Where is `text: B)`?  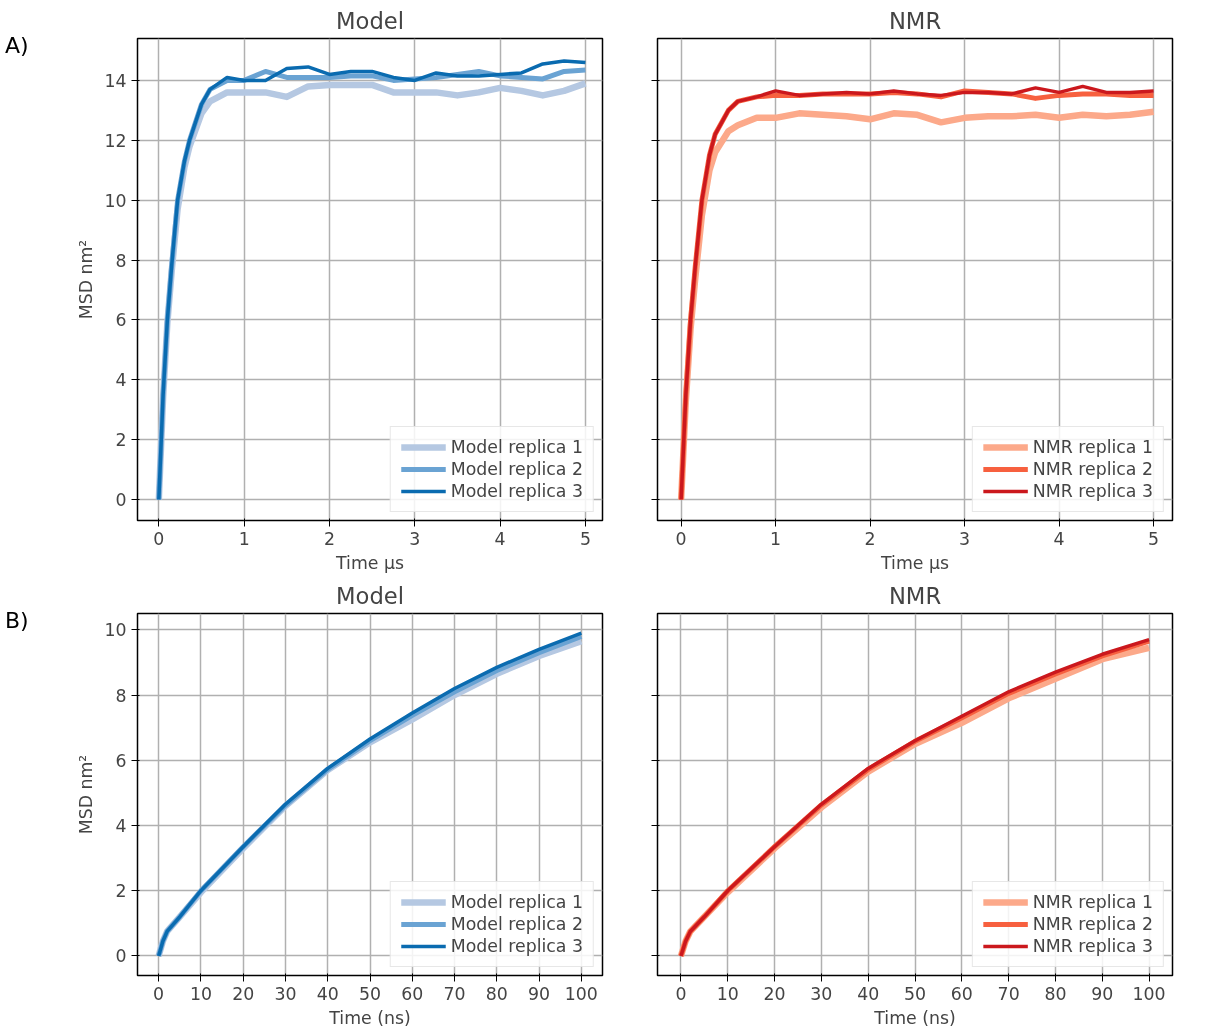
text: B) is located at coordinates (17, 621).